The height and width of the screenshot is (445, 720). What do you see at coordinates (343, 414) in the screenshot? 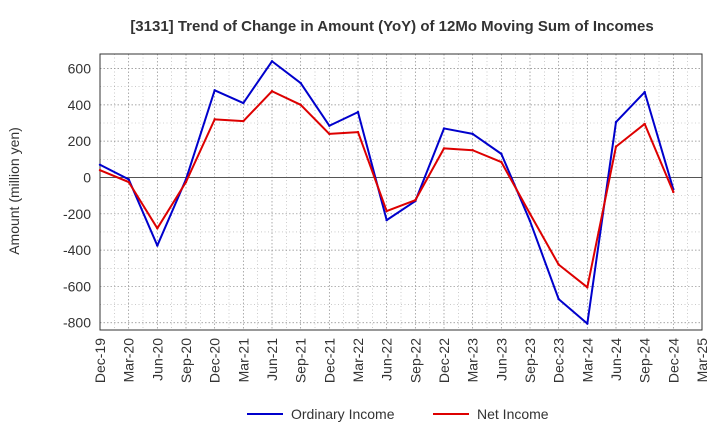
I see `legend-label-ordinary-income: Ordinary Income` at bounding box center [343, 414].